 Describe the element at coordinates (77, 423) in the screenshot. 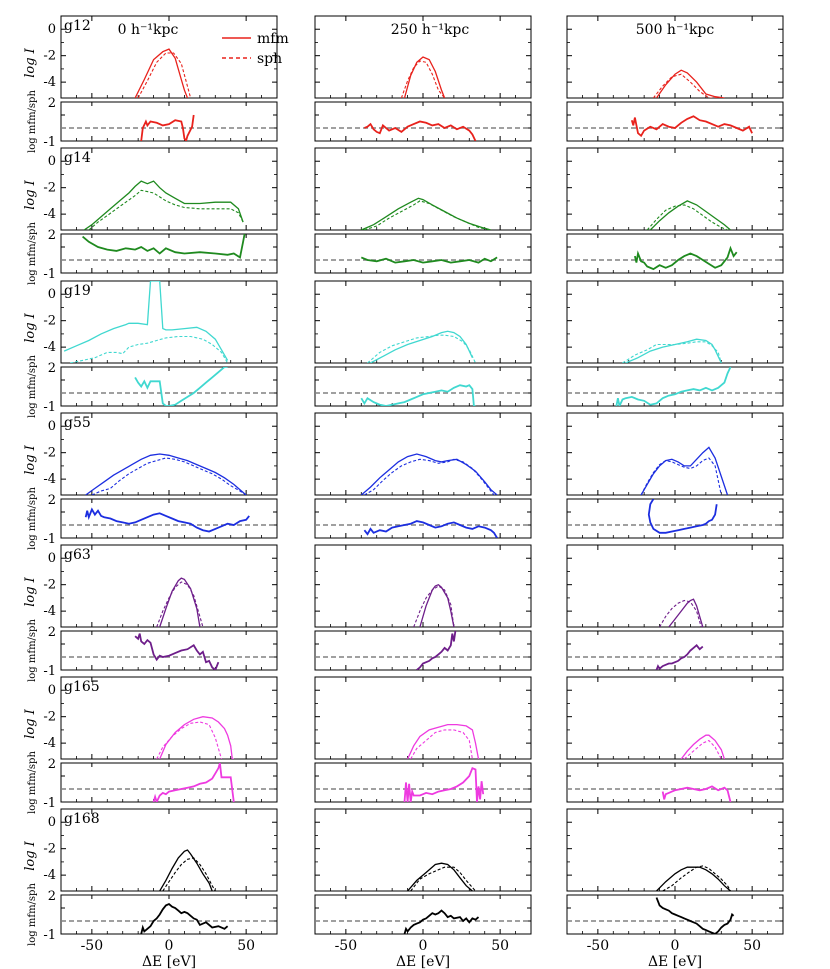

I see `galaxy-label: g55` at that location.